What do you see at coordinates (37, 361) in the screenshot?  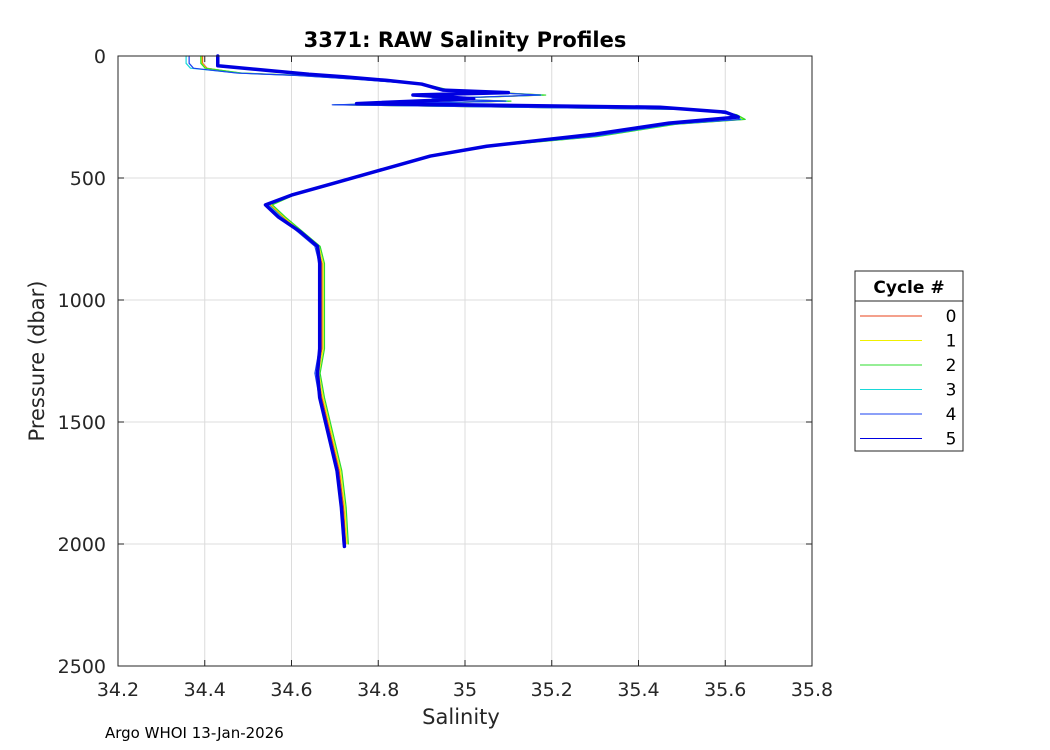 I see `y-axis-label: Pressure (dbar)` at bounding box center [37, 361].